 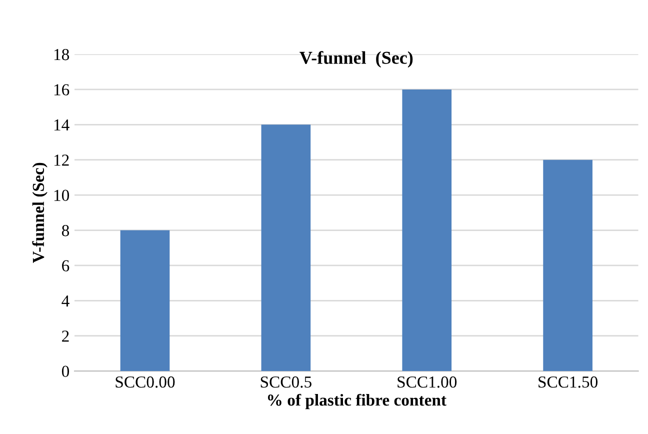 What do you see at coordinates (357, 402) in the screenshot?
I see `x-axis-title: % of plastic fibre content` at bounding box center [357, 402].